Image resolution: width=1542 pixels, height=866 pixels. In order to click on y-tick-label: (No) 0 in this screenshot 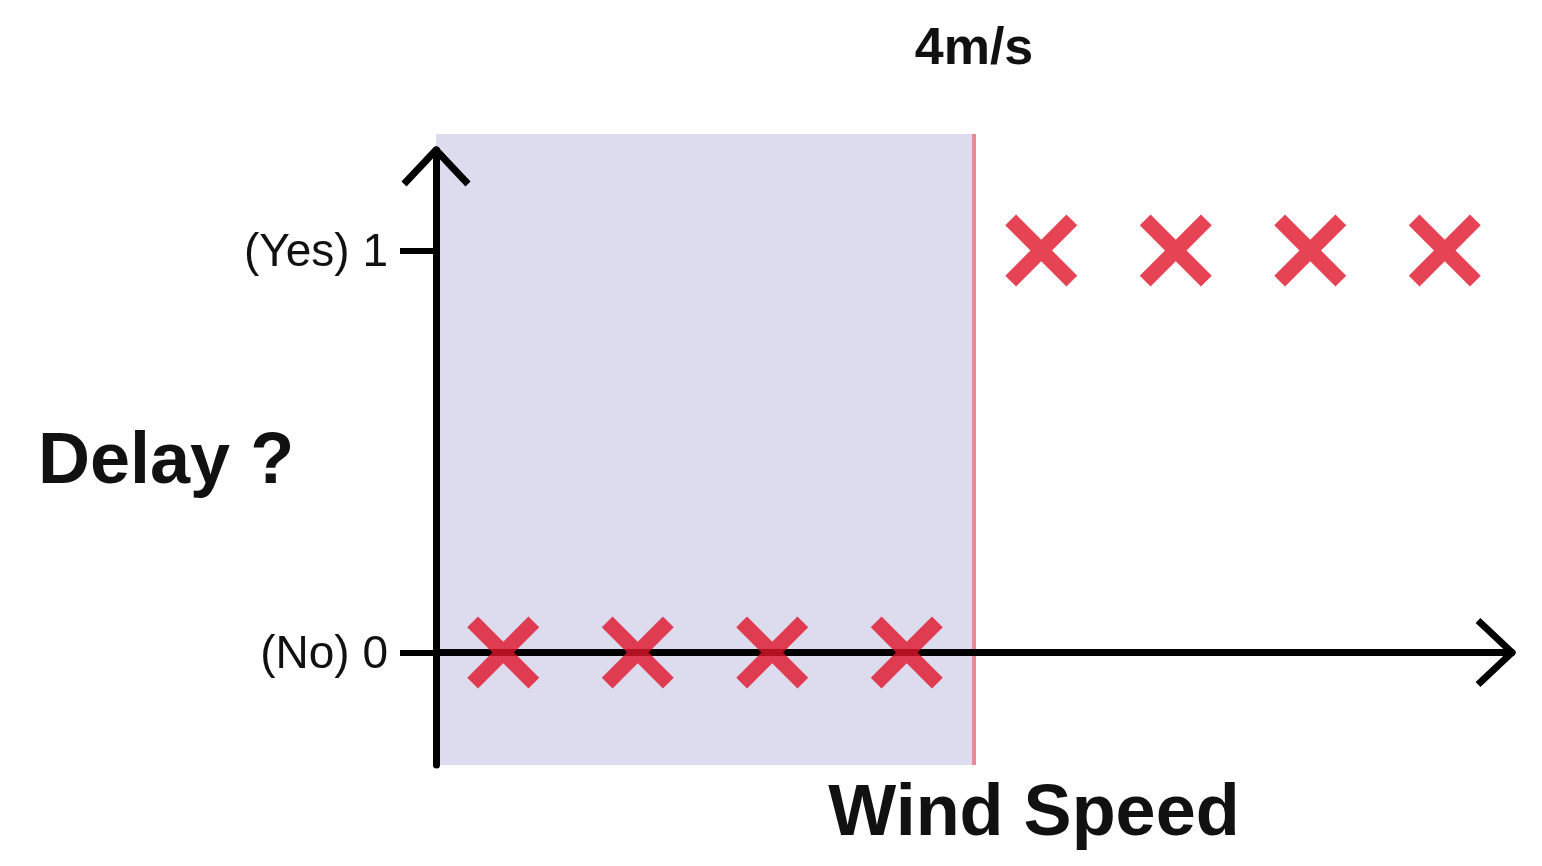, I will do `click(324, 652)`.